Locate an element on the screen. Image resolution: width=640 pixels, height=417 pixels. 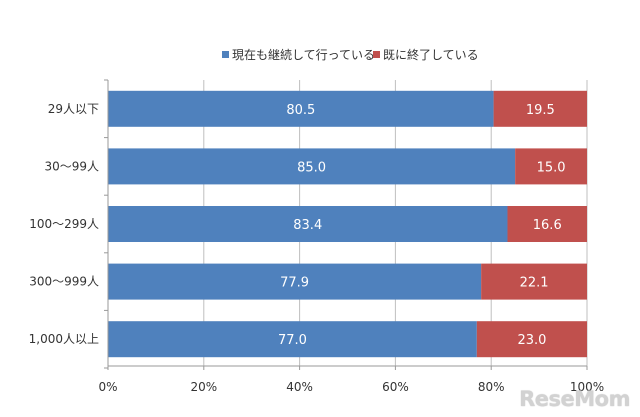
x-tick-label-100: 100% is located at coordinates (587, 387).